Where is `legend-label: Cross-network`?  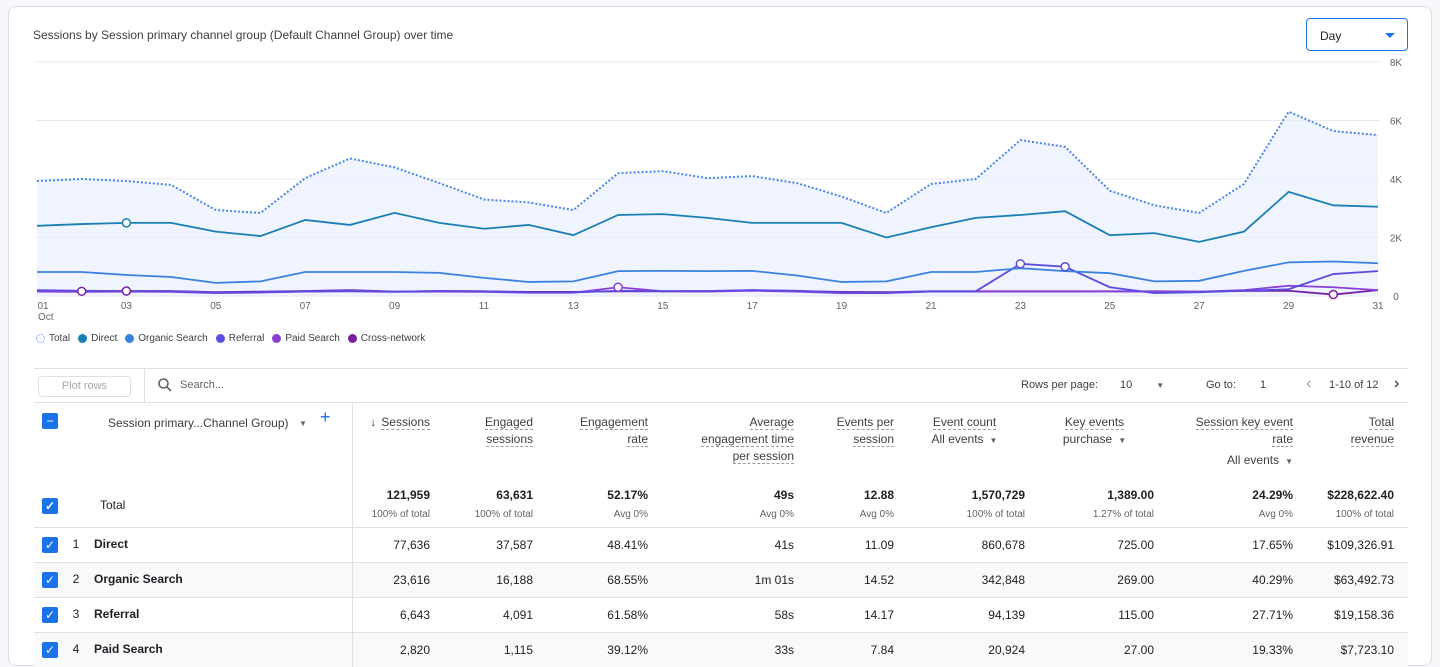
legend-label: Cross-network is located at coordinates (393, 338).